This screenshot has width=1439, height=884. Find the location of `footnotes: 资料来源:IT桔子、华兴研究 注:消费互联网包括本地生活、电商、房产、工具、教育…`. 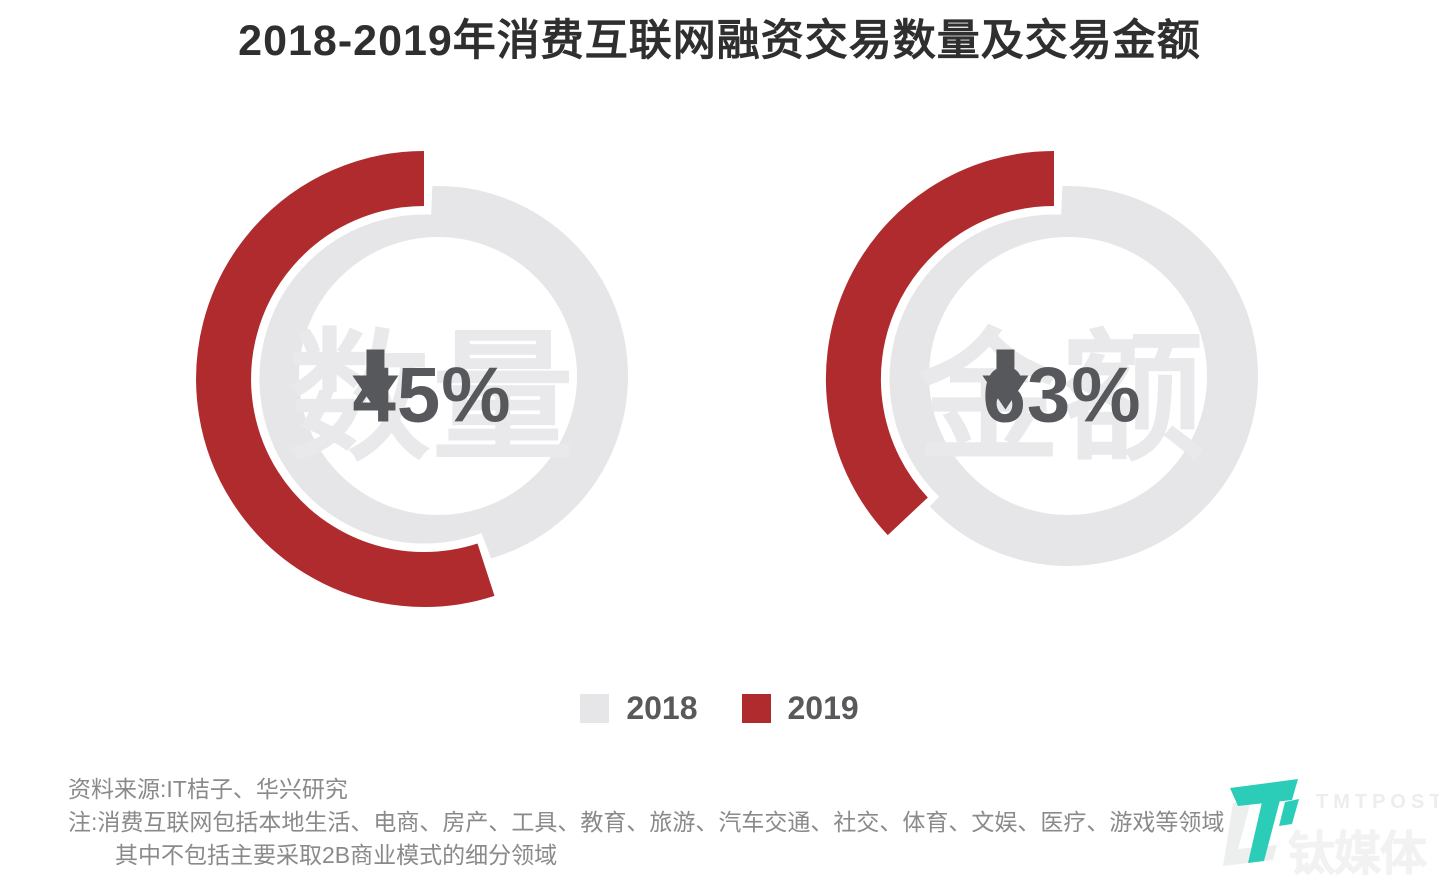

footnotes: 资料来源:IT桔子、华兴研究 注:消费互联网包括本地生活、电商、房产、工具、教育… is located at coordinates (738, 822).